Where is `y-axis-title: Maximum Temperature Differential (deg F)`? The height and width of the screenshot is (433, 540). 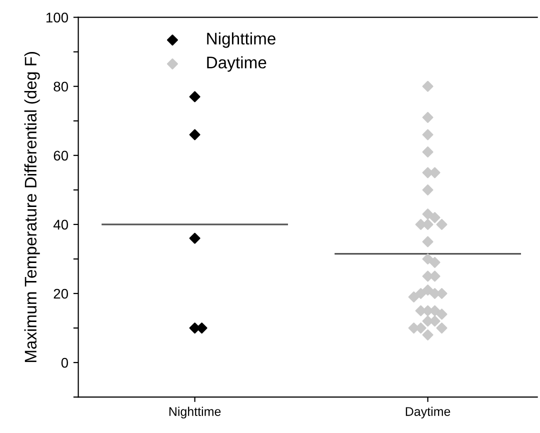
y-axis-title: Maximum Temperature Differential (deg F) is located at coordinates (32, 207).